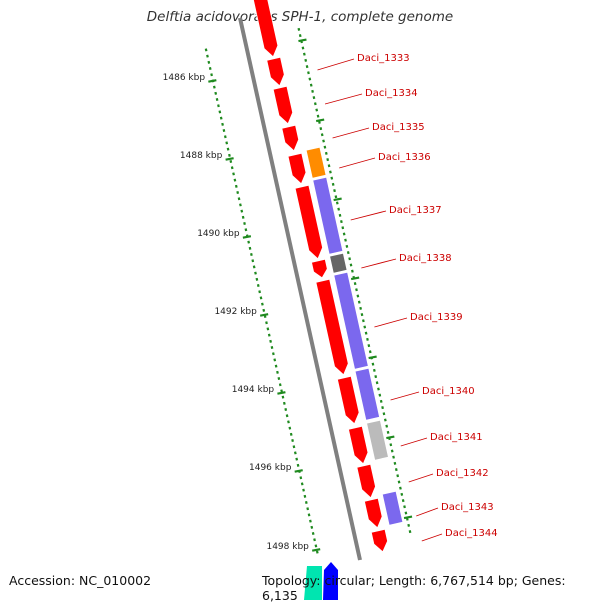 This screenshot has height=603, width=600. What do you see at coordinates (313, 583) in the screenshot?
I see `cyan-feature` at bounding box center [313, 583].